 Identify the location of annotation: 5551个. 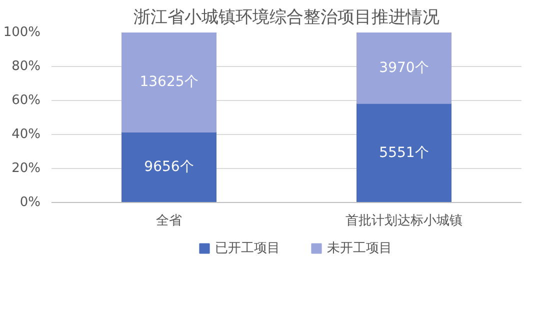
(404, 152).